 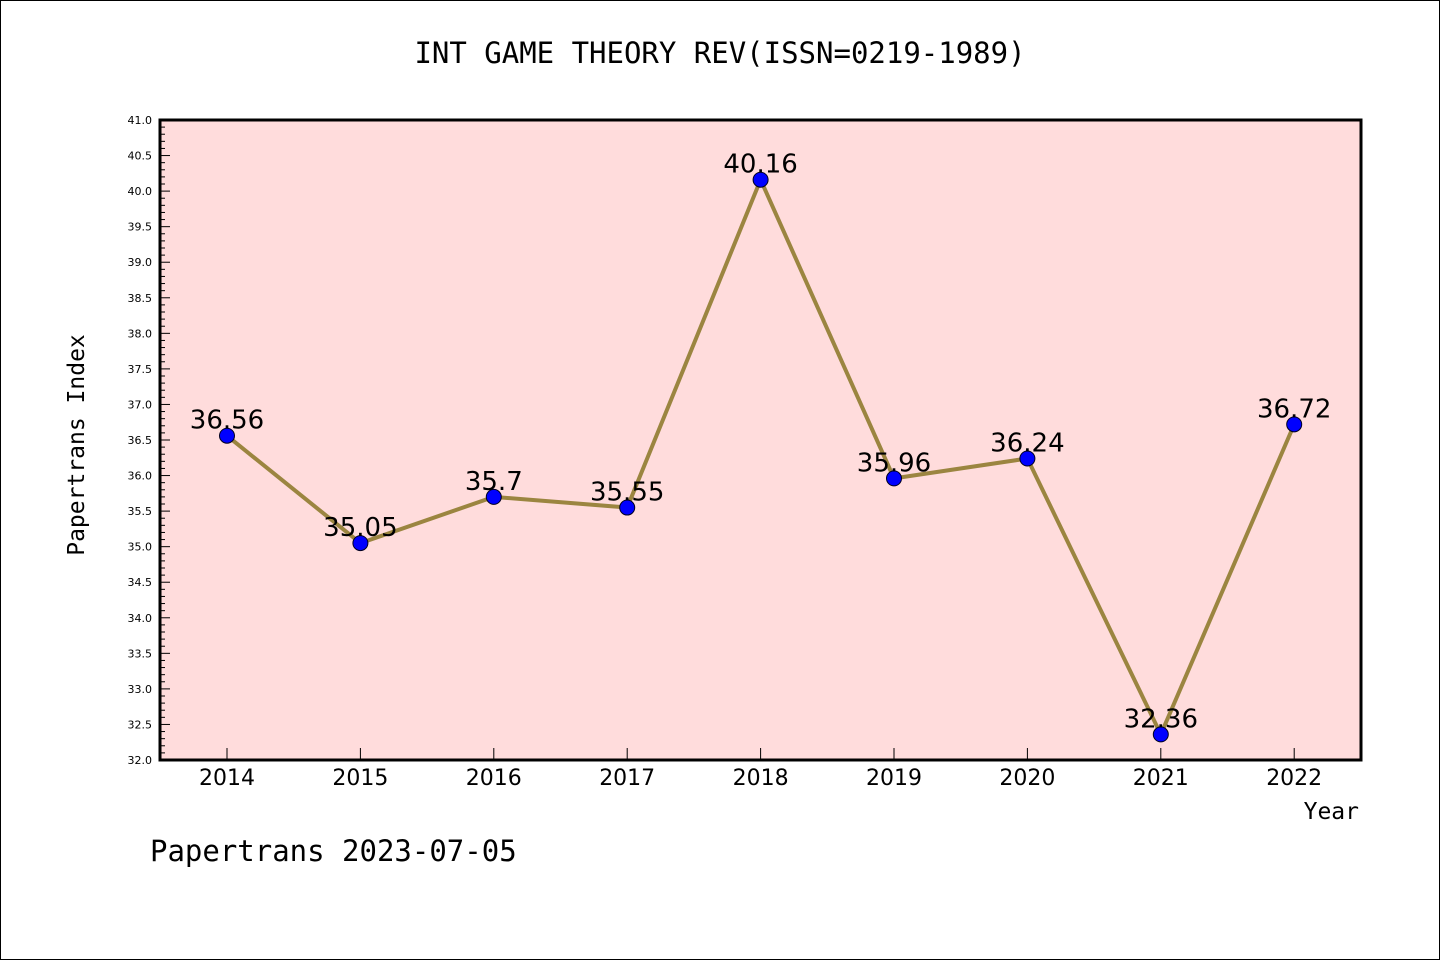 What do you see at coordinates (333, 851) in the screenshot?
I see `footer-credit: Papertrans 2023-07-05` at bounding box center [333, 851].